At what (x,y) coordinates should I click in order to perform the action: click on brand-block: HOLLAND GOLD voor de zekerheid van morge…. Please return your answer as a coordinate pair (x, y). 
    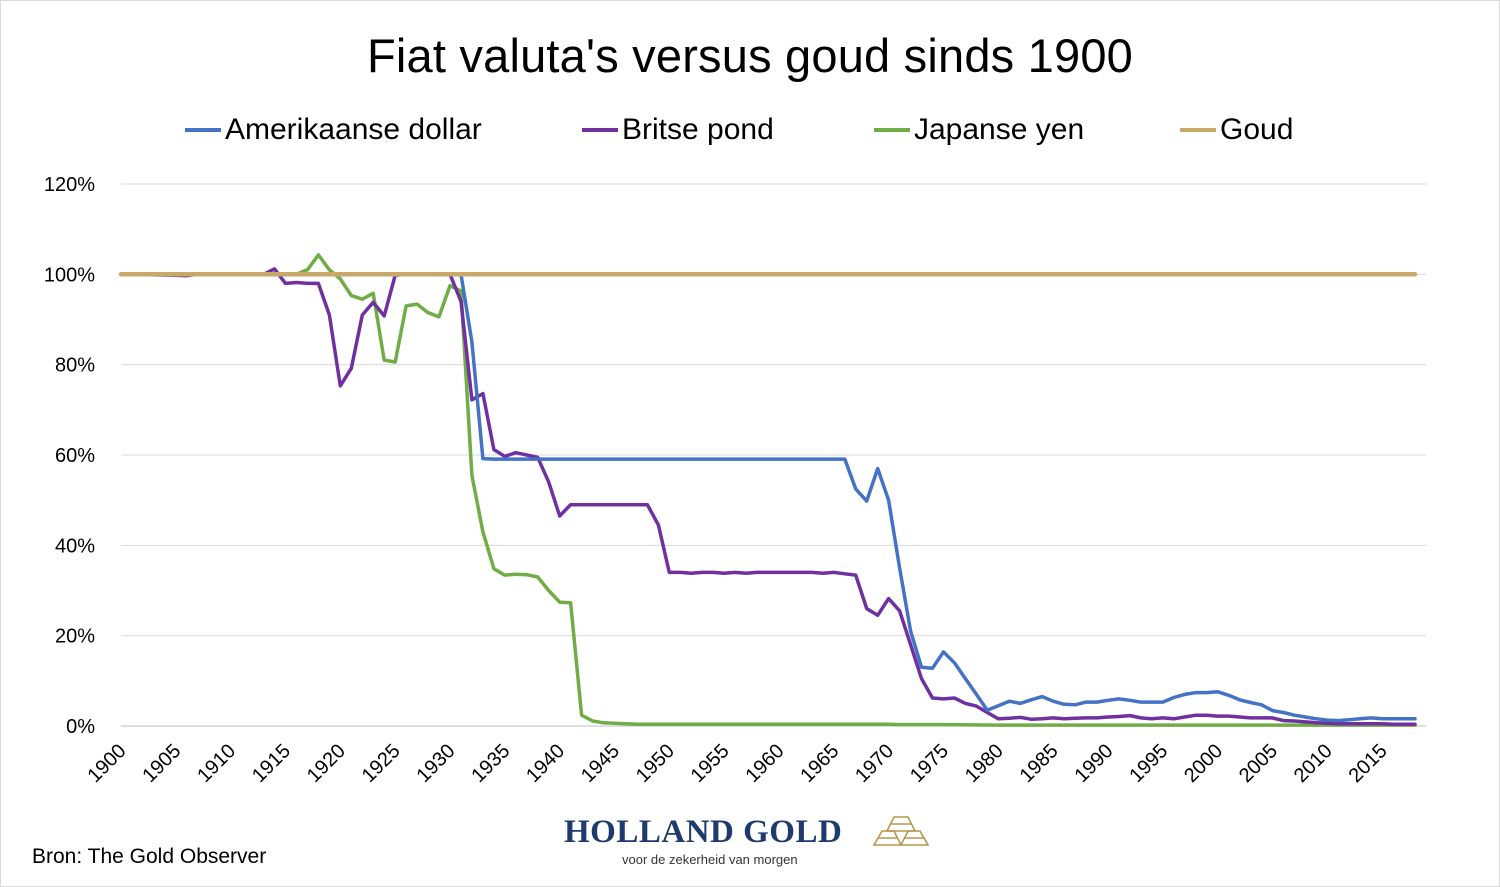
    Looking at the image, I should click on (754, 842).